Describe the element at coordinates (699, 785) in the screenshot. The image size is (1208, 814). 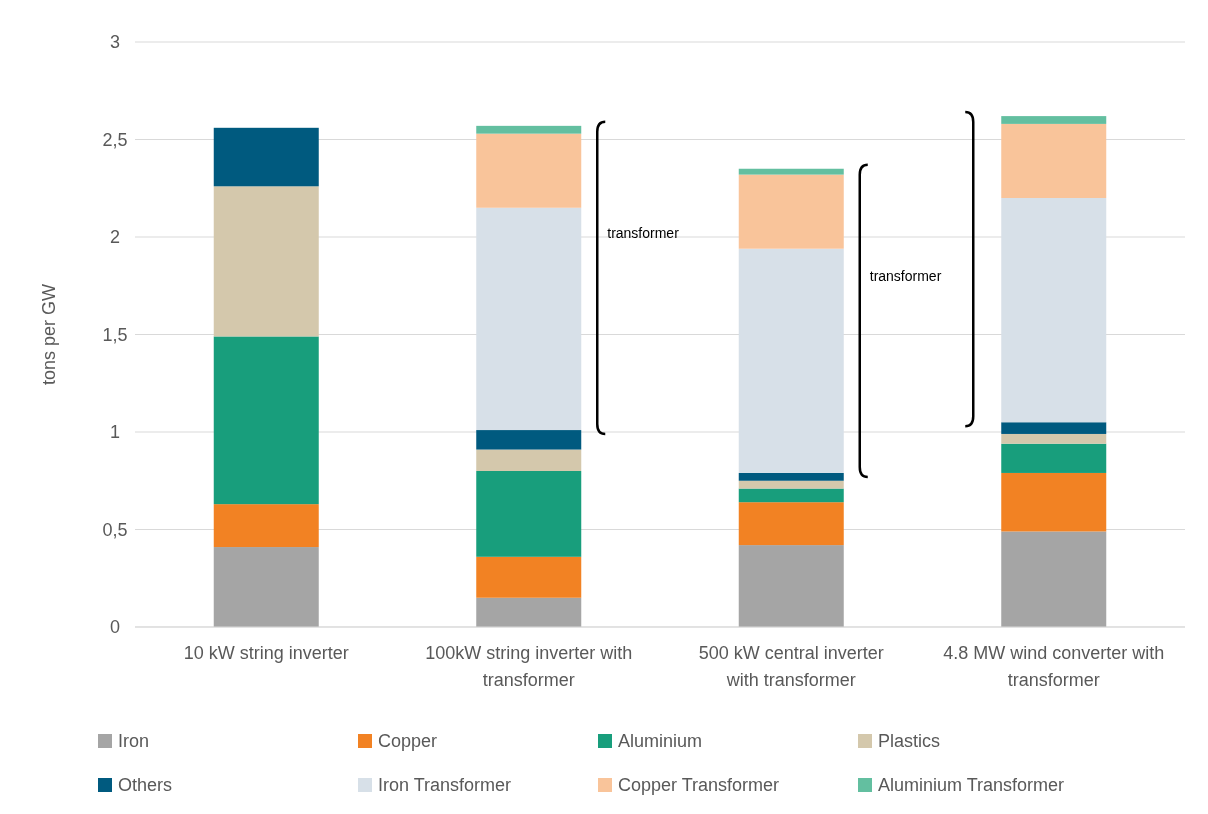
I see `legend-label: Copper Transformer` at that location.